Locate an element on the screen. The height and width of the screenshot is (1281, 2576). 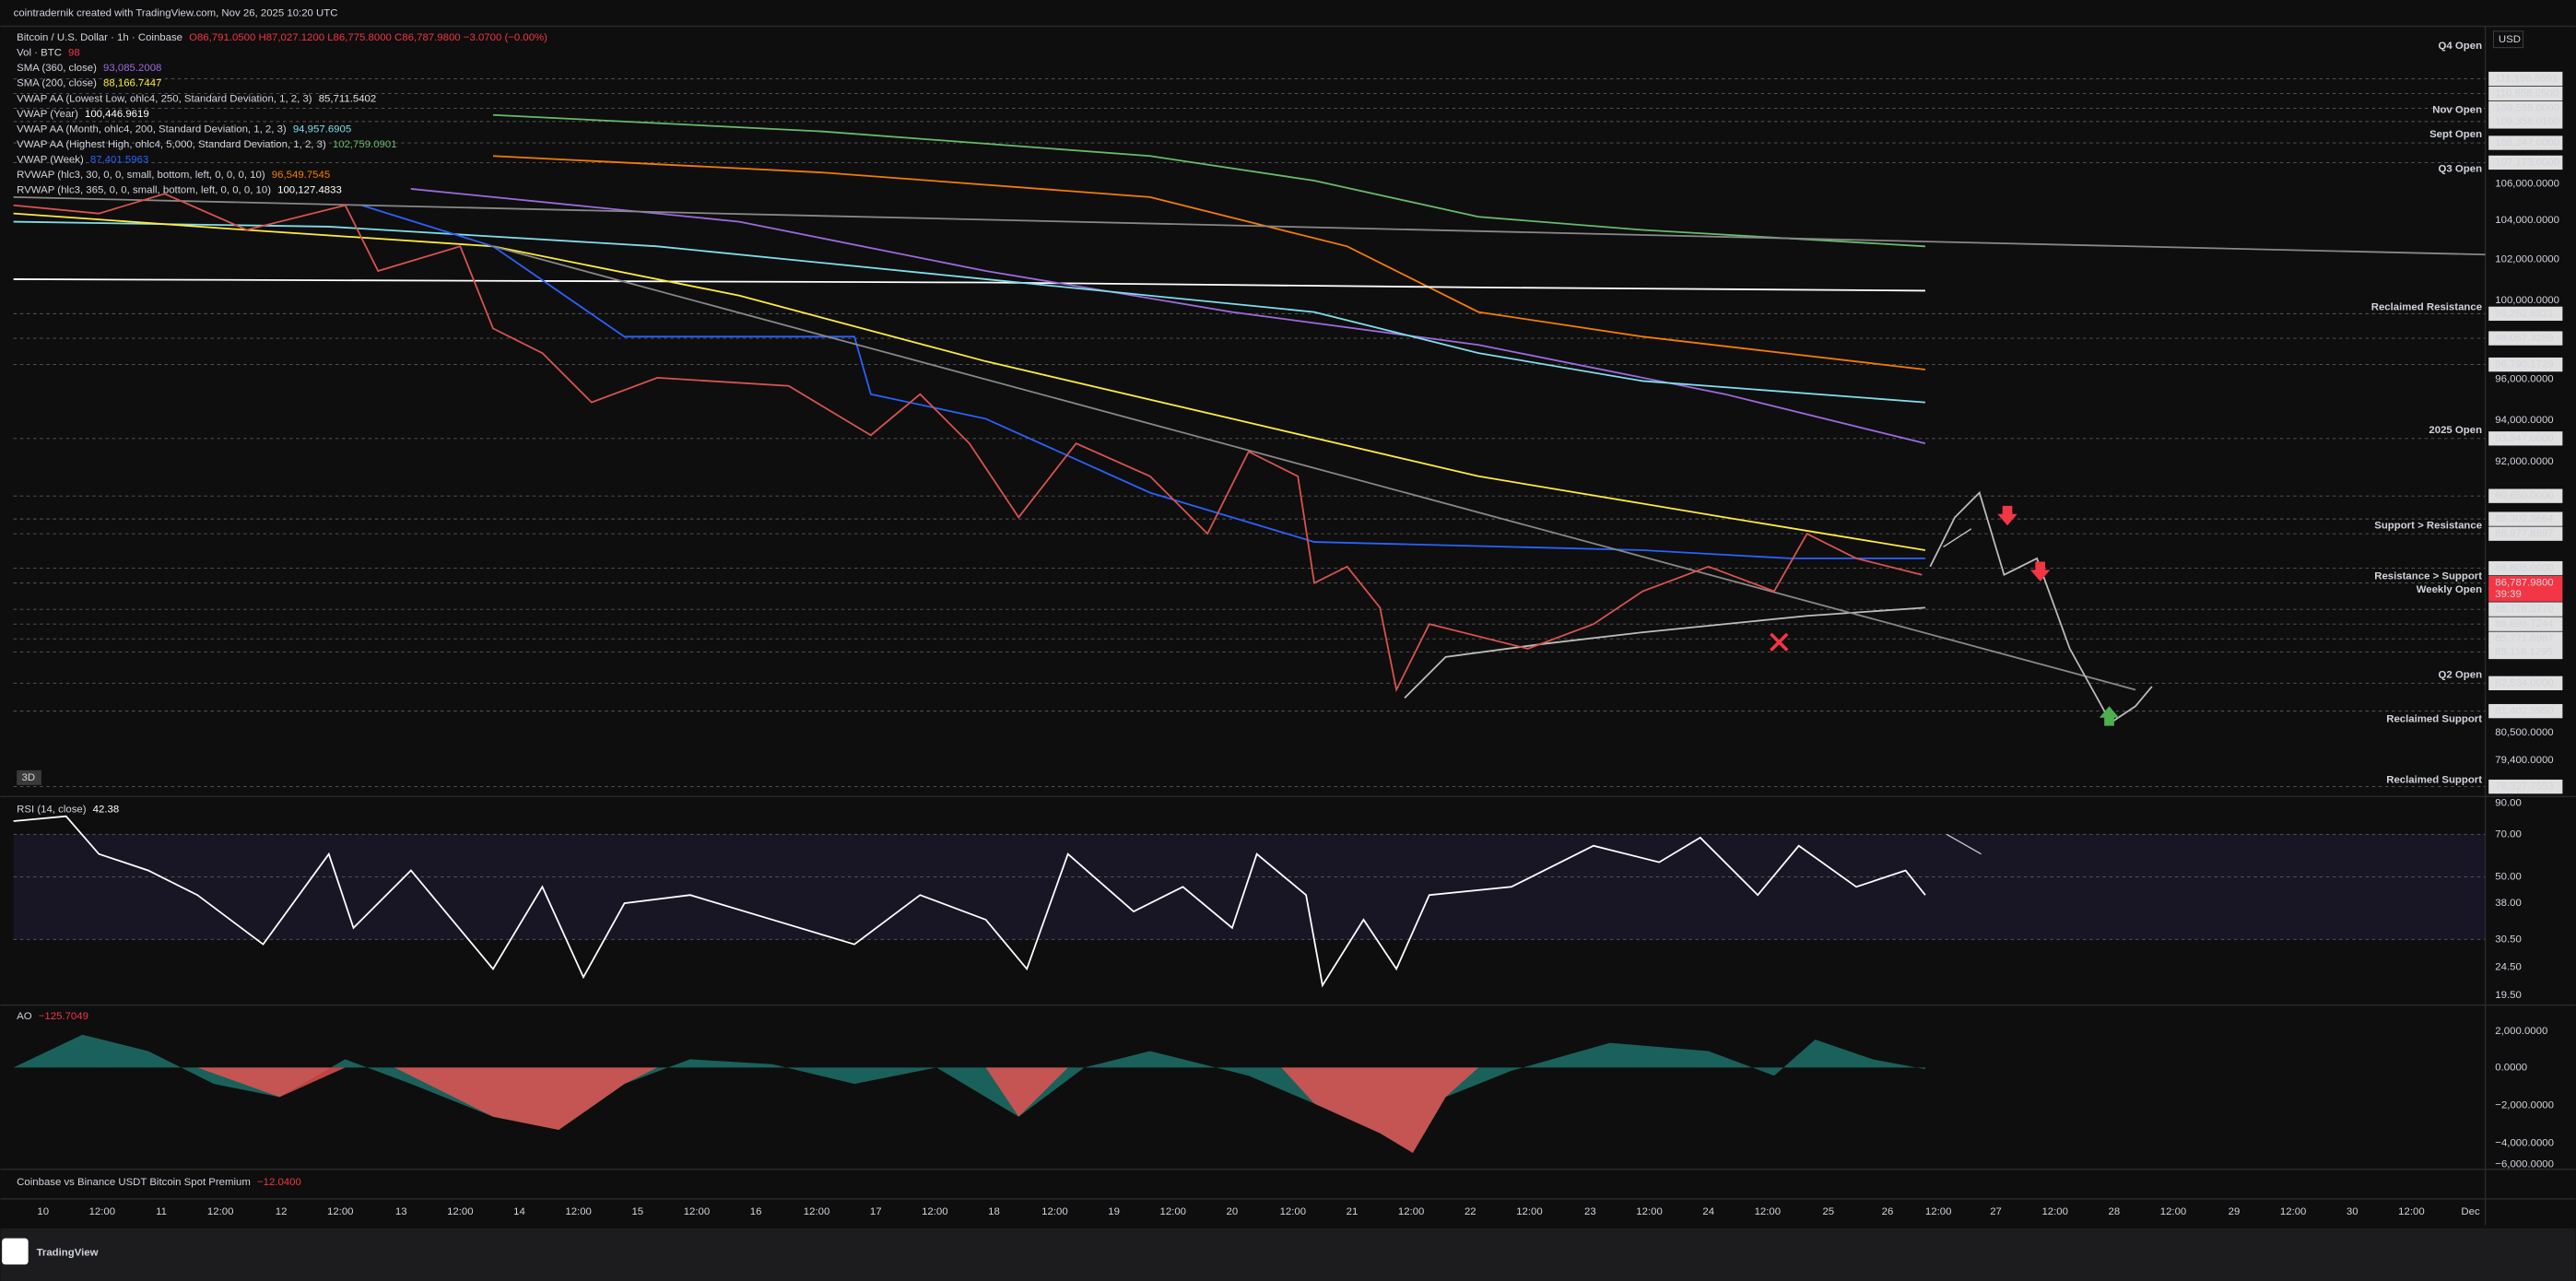
currency: USD is located at coordinates (2510, 40).